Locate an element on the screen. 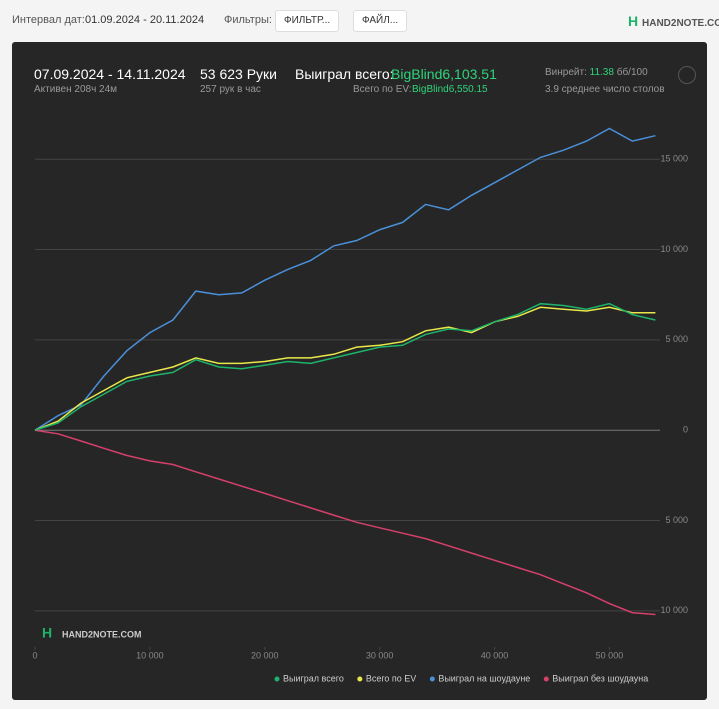 The width and height of the screenshot is (719, 709). logo: H HAND2NOTE.COM is located at coordinates (673, 21).